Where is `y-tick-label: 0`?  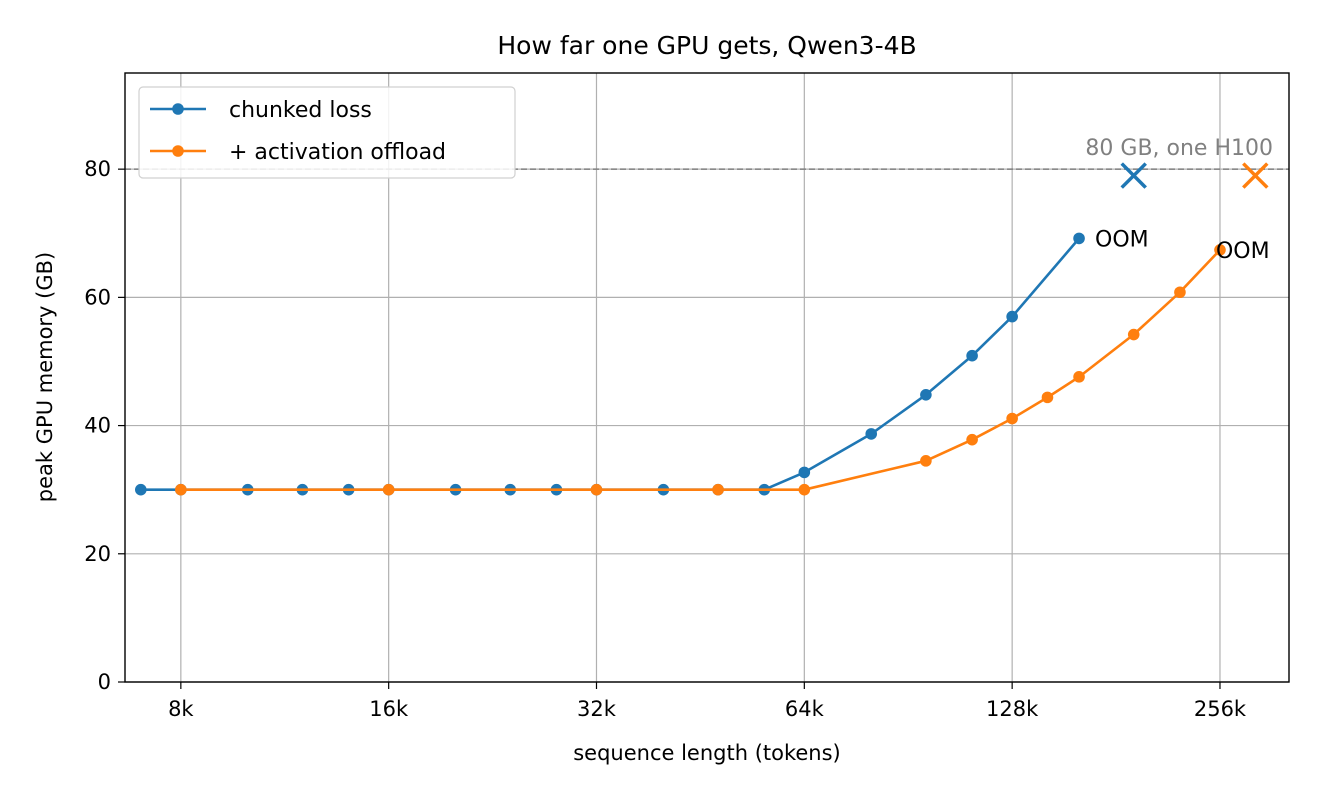 y-tick-label: 0 is located at coordinates (104, 682).